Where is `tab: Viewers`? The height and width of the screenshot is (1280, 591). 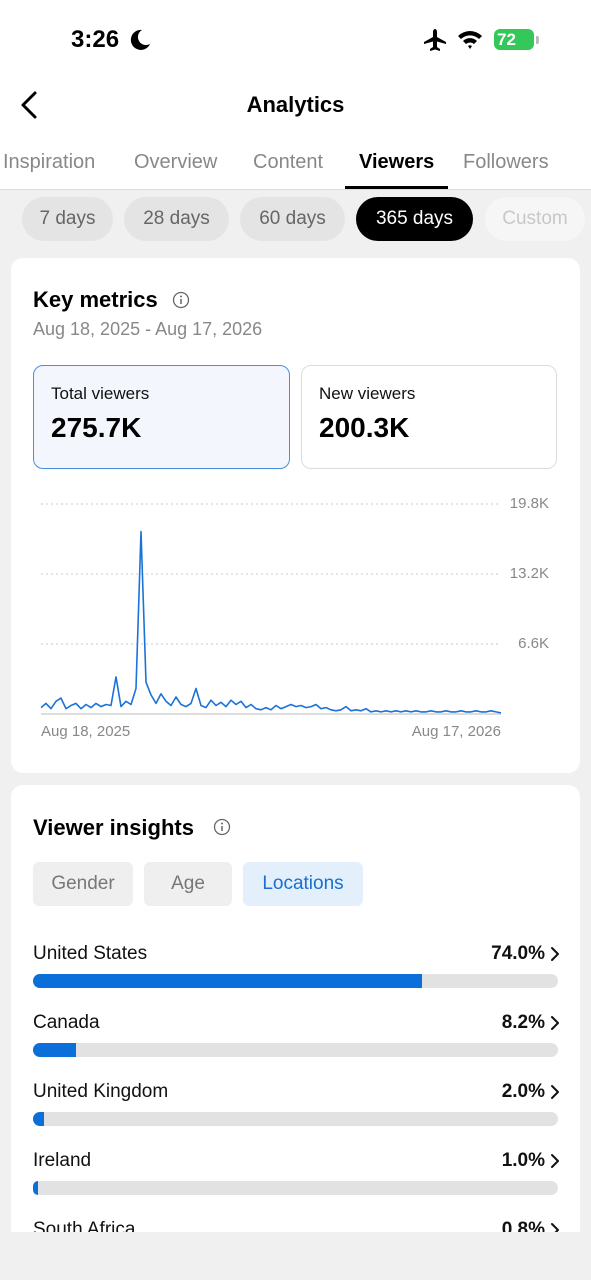 tab: Viewers is located at coordinates (397, 162).